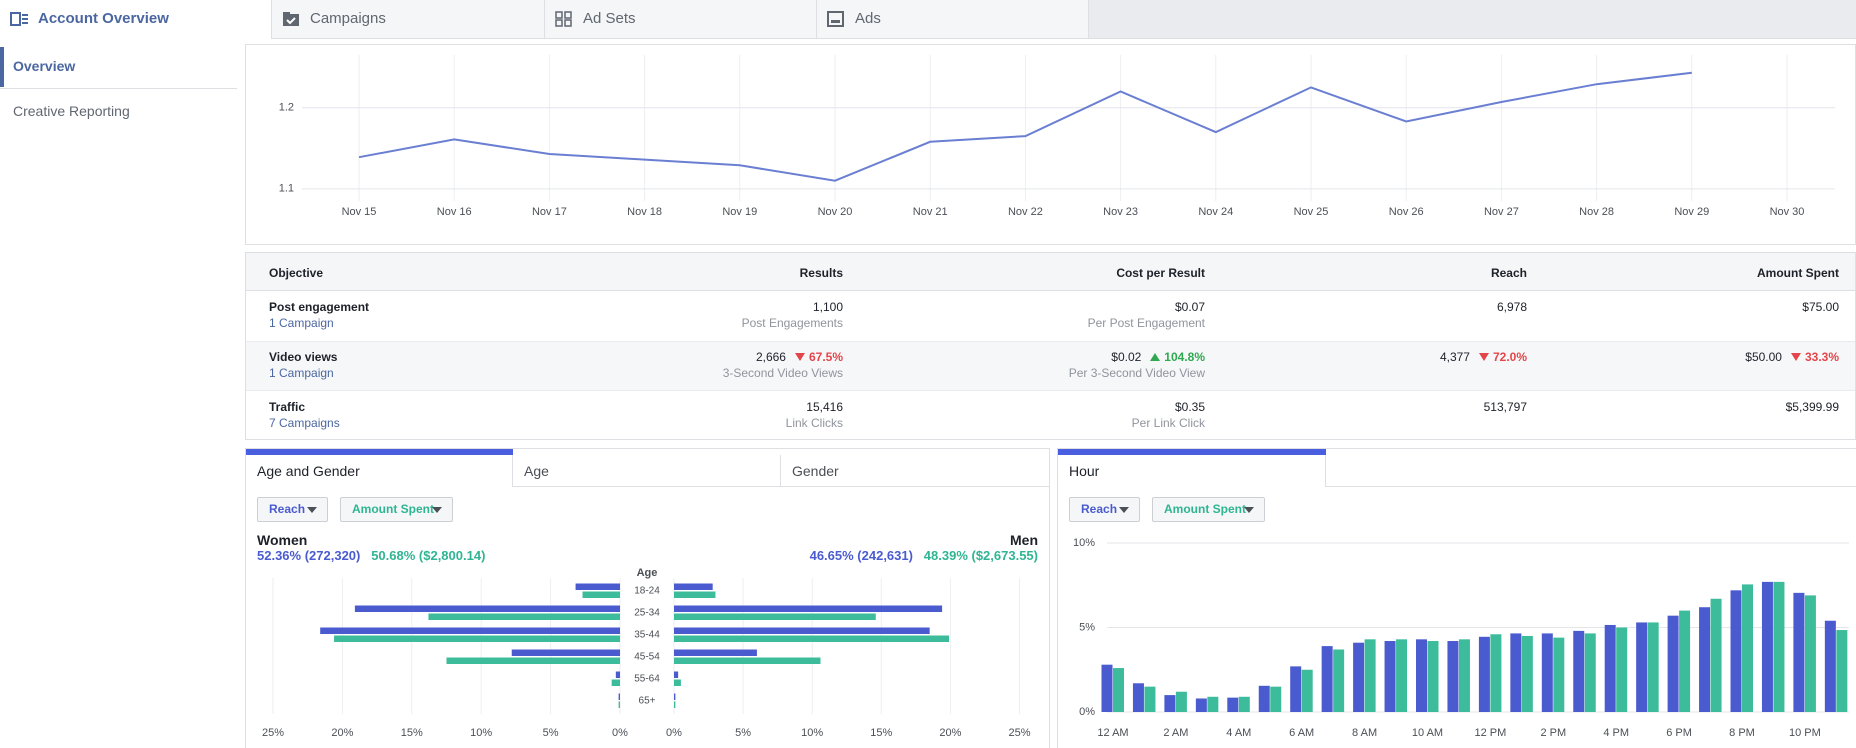 This screenshot has height=748, width=1856. What do you see at coordinates (1192, 471) in the screenshot?
I see `panel-tab: Hour` at bounding box center [1192, 471].